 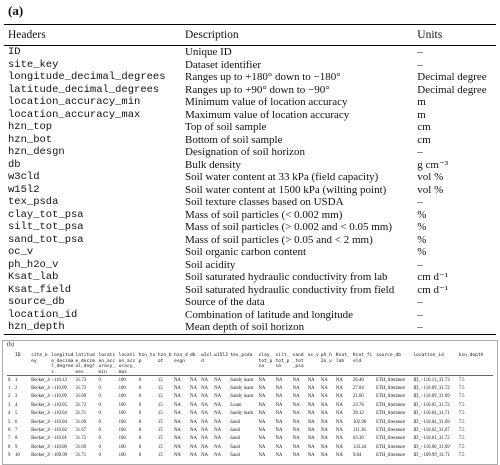 What do you see at coordinates (59, 389) in the screenshot?
I see `cell: −110.09` at bounding box center [59, 389].